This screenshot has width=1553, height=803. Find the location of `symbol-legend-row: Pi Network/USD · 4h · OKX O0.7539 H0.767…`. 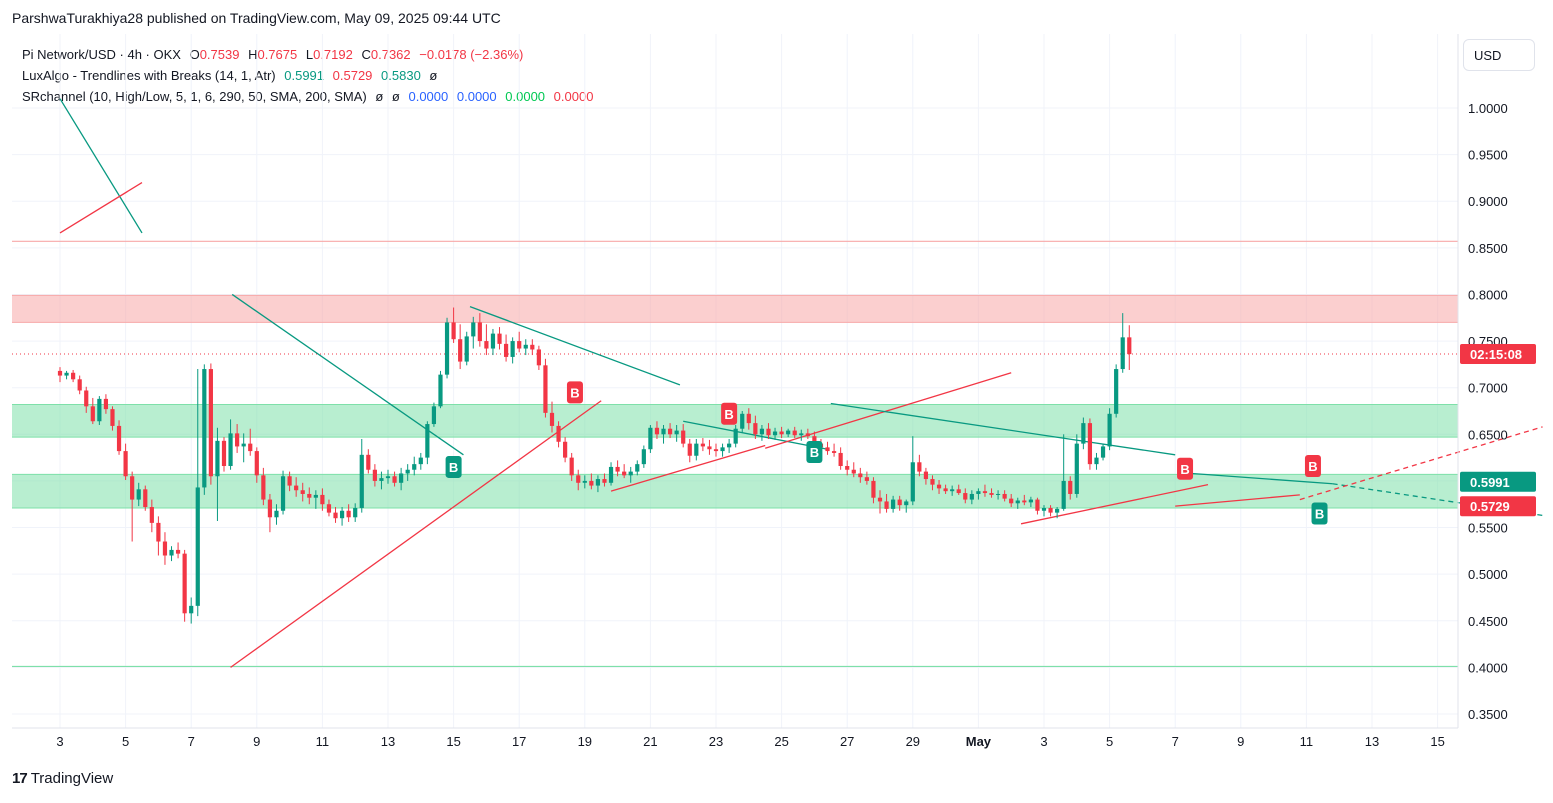

symbol-legend-row: Pi Network/USD · 4h · OKX O0.7539 H0.767… is located at coordinates (310, 54).